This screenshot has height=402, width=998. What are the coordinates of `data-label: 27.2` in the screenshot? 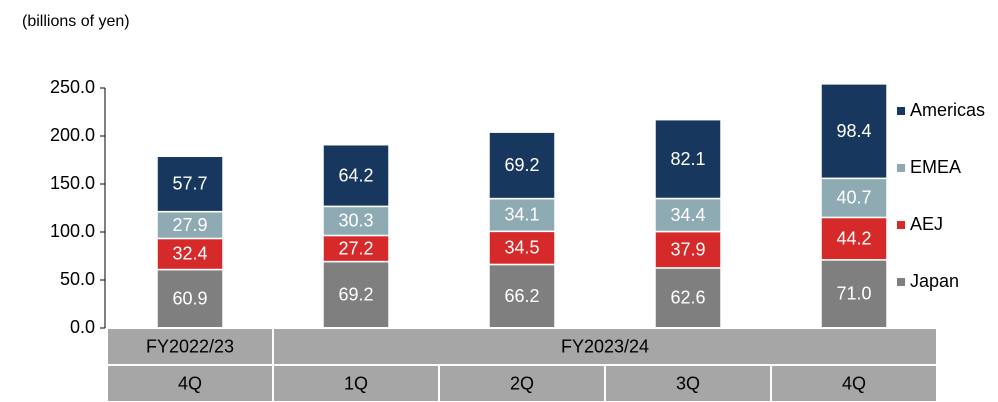 It's located at (355, 248).